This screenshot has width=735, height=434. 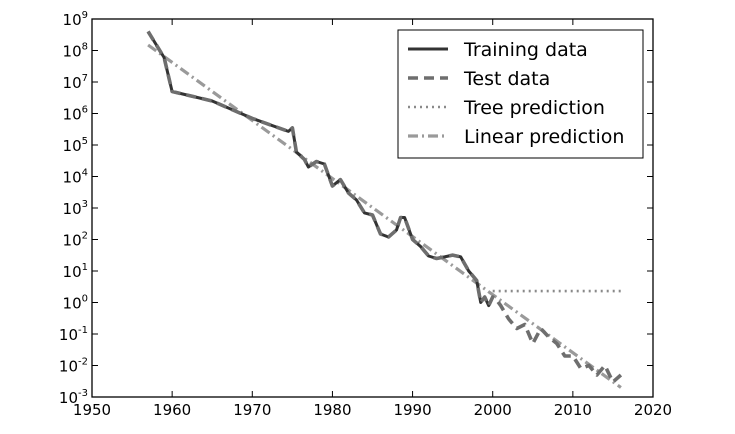 I want to click on y-tick-exponent: 1, so click(x=85, y=267).